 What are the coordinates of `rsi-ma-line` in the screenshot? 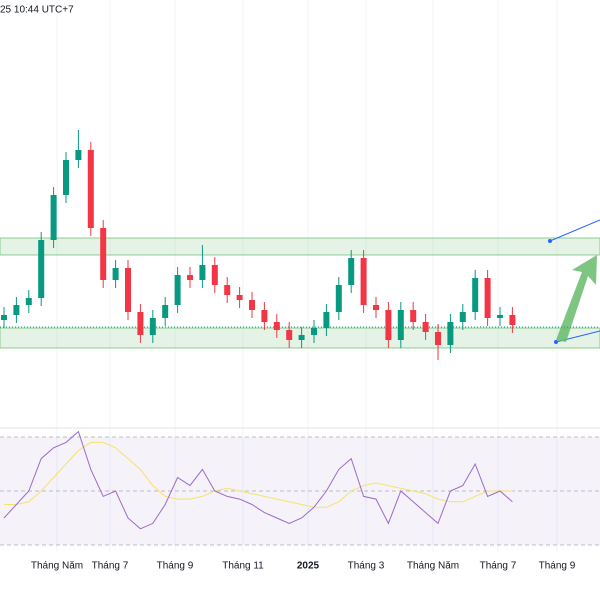 It's located at (258, 474).